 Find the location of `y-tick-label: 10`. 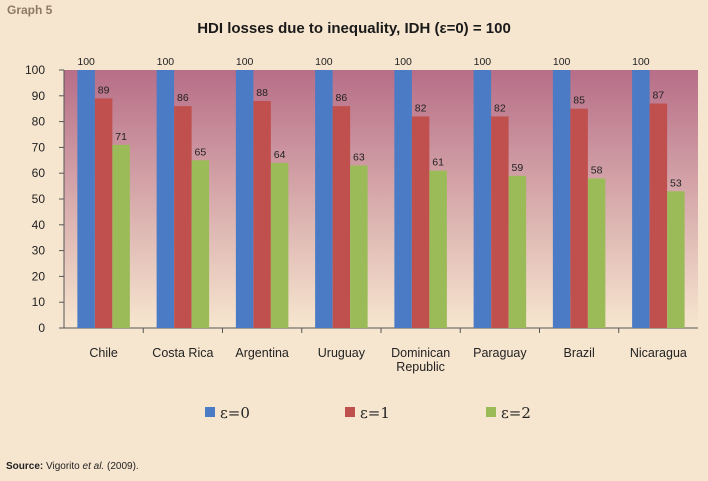

y-tick-label: 10 is located at coordinates (39, 302).